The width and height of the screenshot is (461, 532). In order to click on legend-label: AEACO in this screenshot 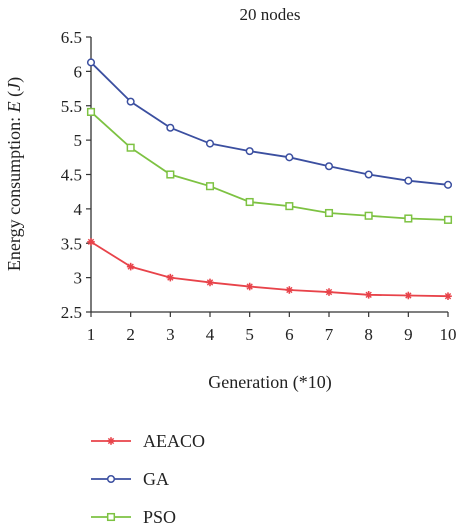, I will do `click(174, 441)`.